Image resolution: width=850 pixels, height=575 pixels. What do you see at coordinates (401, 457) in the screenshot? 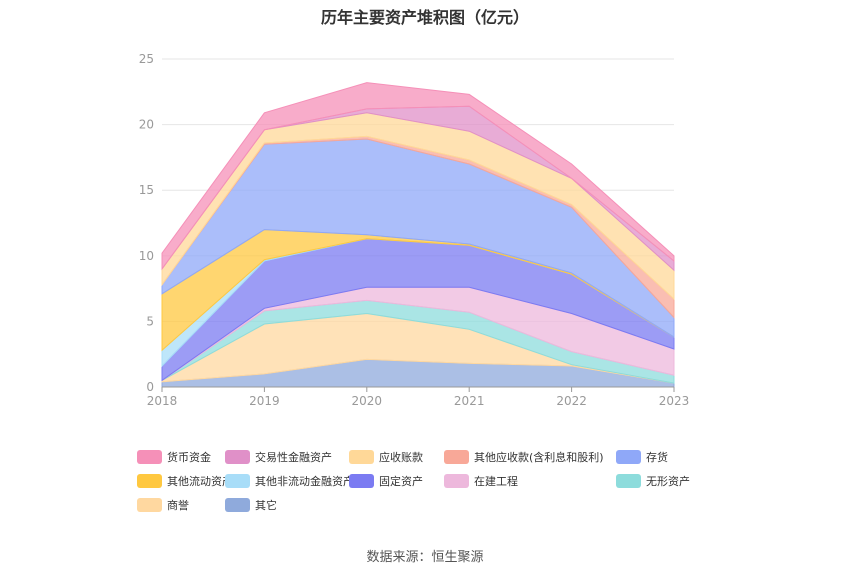
I see `legend-label: 应收账款` at bounding box center [401, 457].